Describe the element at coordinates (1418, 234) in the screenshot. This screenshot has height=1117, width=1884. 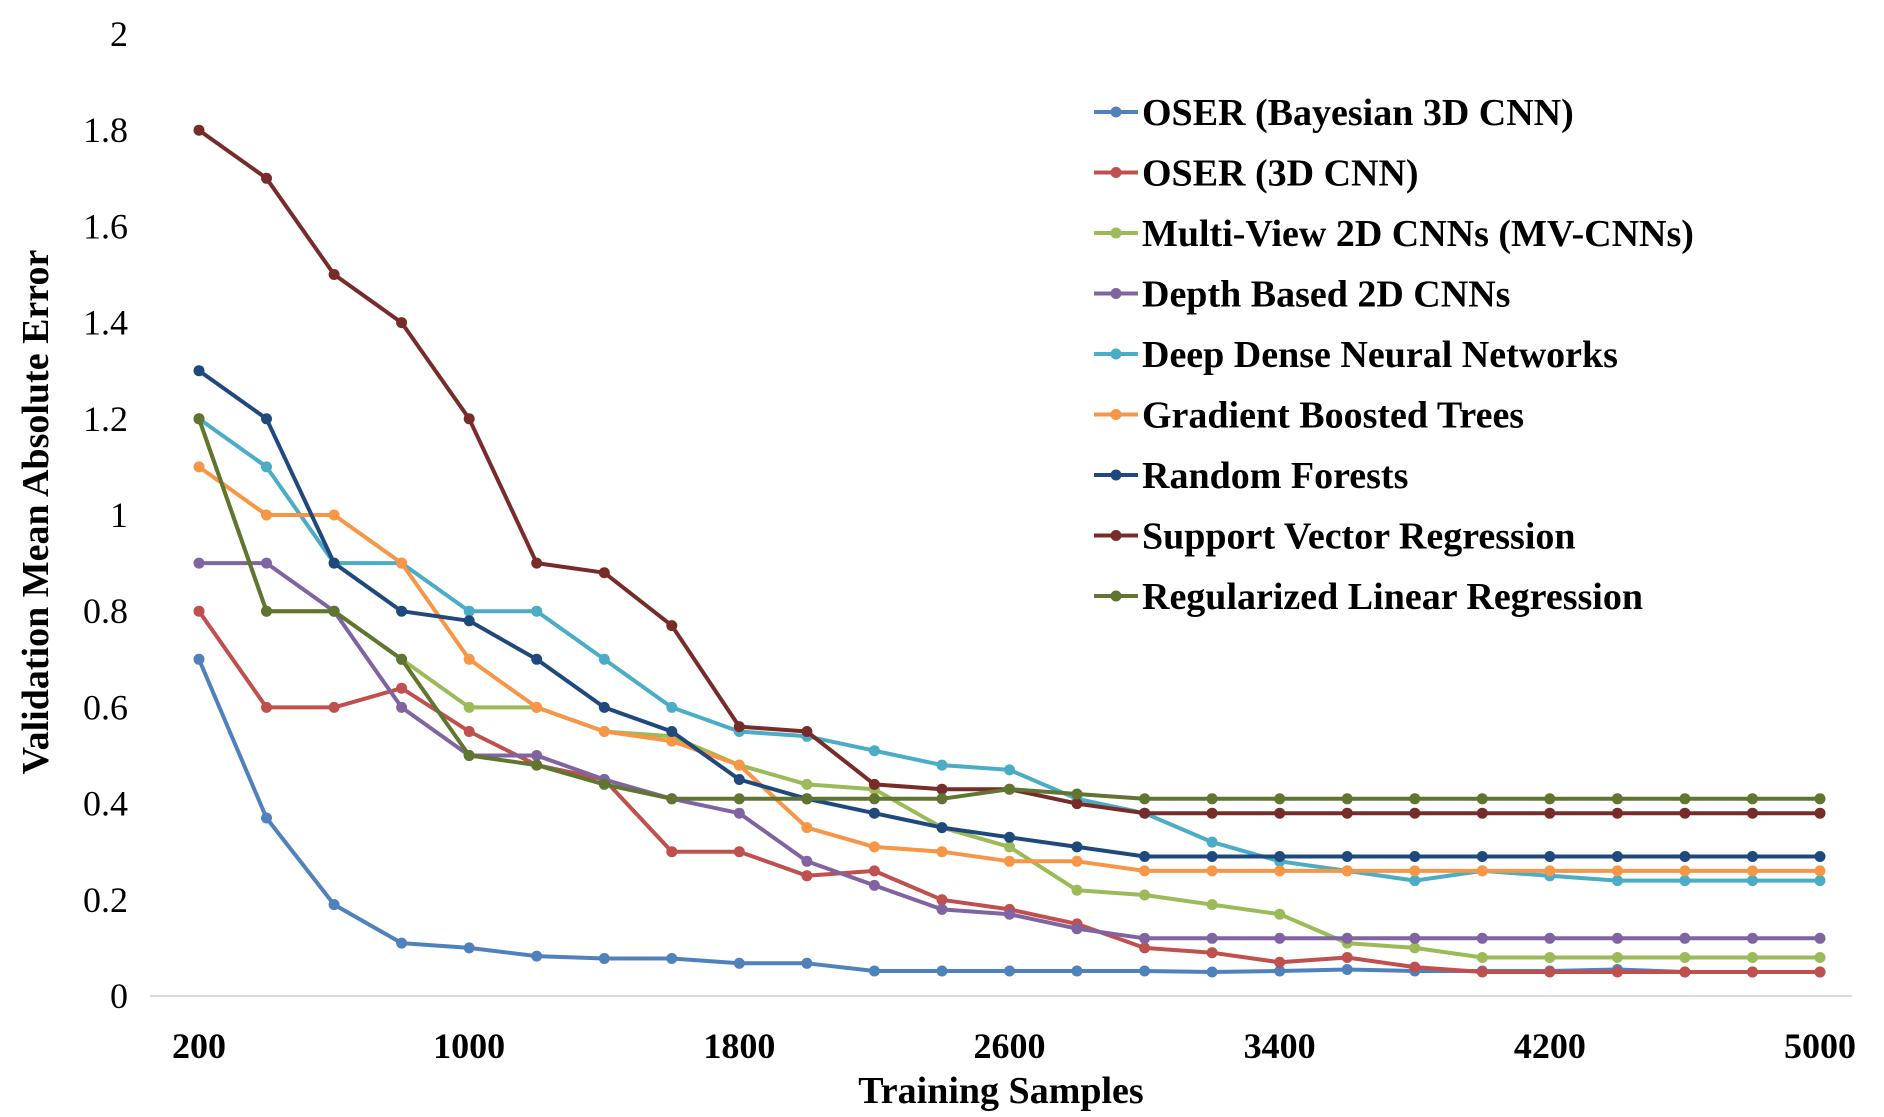
I see `legend-label: Multi-View 2D CNNs (MV-CNNs)` at that location.